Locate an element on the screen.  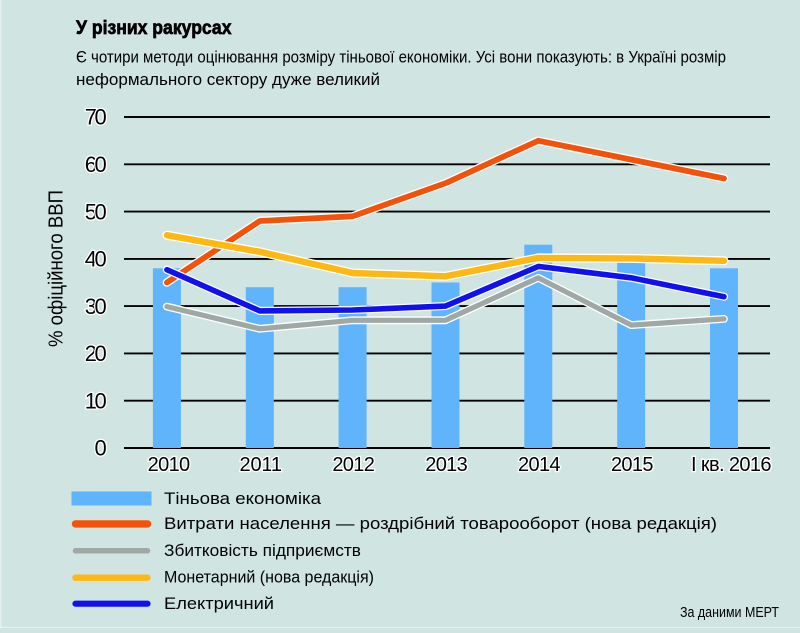
svg-text: 30 is located at coordinates (96, 306).